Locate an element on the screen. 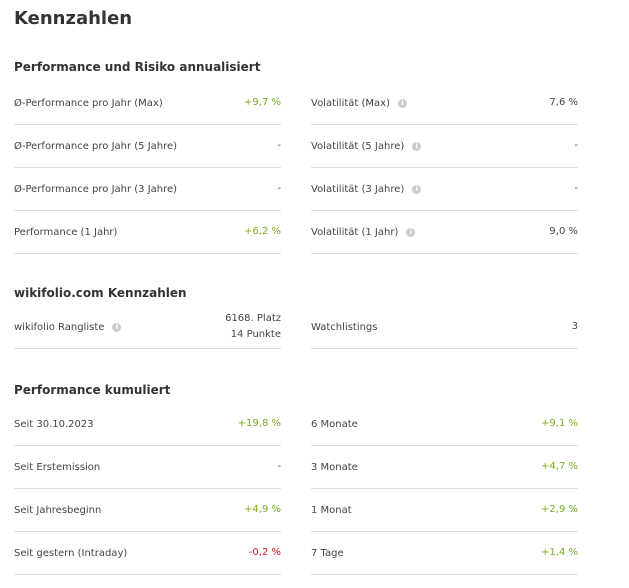  metric-value-text: 9,0 % is located at coordinates (563, 231).